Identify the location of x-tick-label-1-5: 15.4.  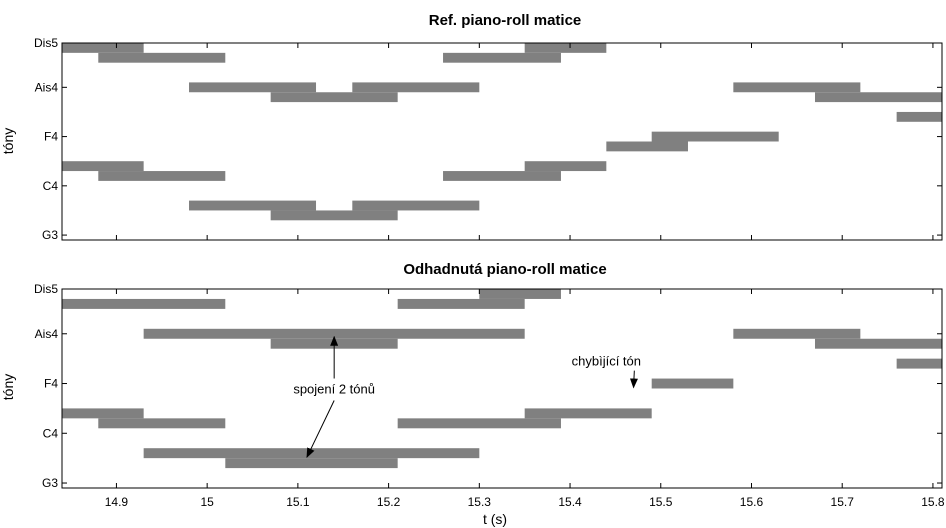
(570, 502).